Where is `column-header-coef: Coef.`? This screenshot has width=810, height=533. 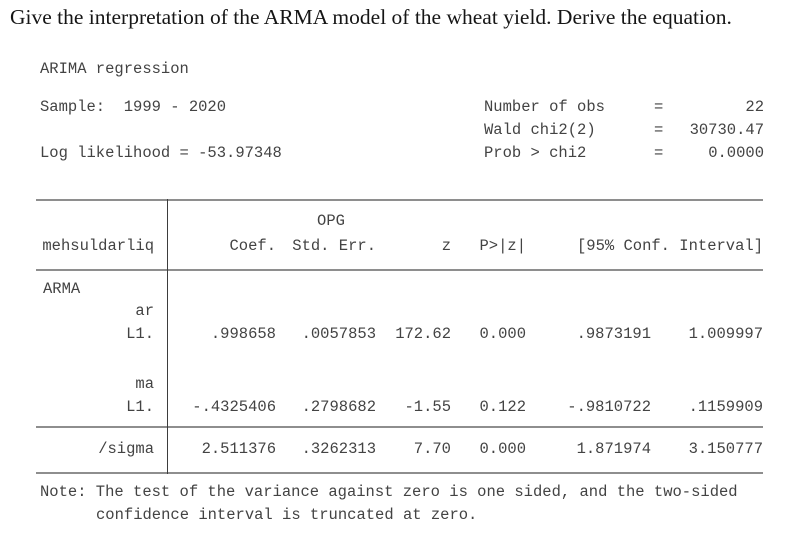
column-header-coef: Coef. is located at coordinates (252, 246).